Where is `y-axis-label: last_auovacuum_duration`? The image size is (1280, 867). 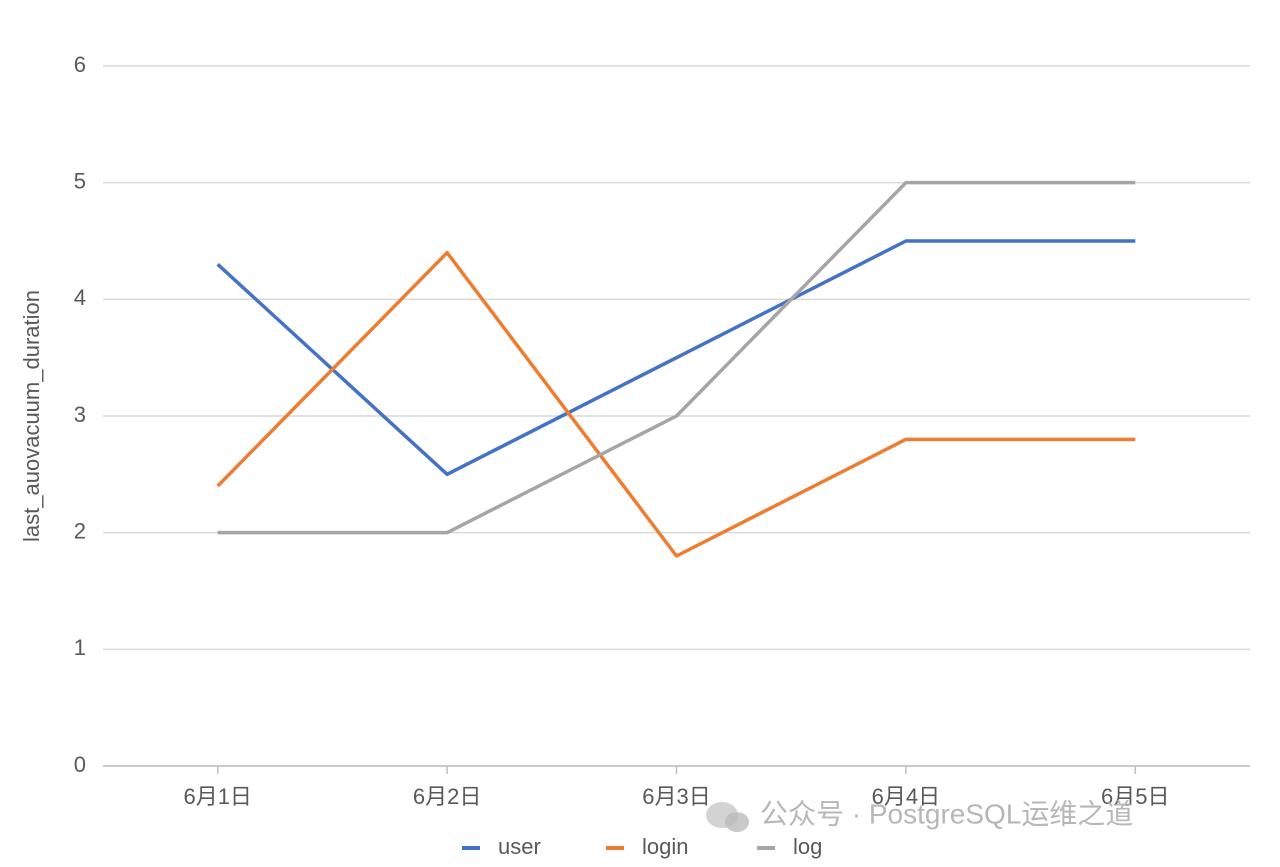
y-axis-label: last_auovacuum_duration is located at coordinates (31, 416).